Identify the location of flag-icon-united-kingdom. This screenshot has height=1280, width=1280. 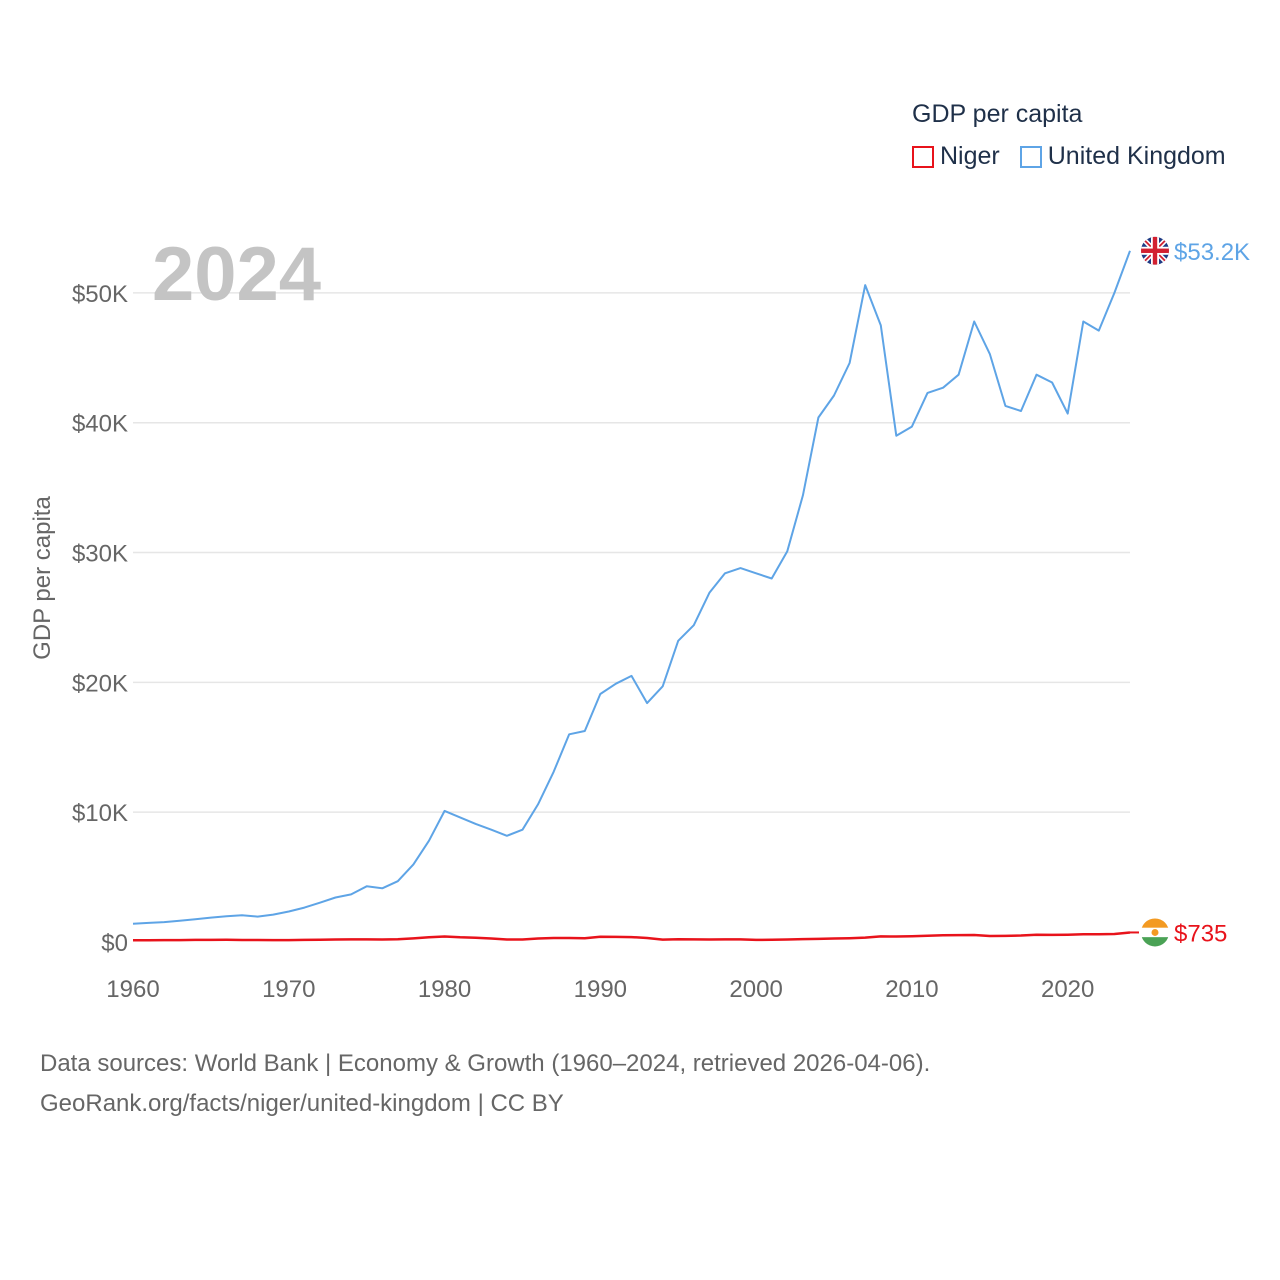
(1155, 250).